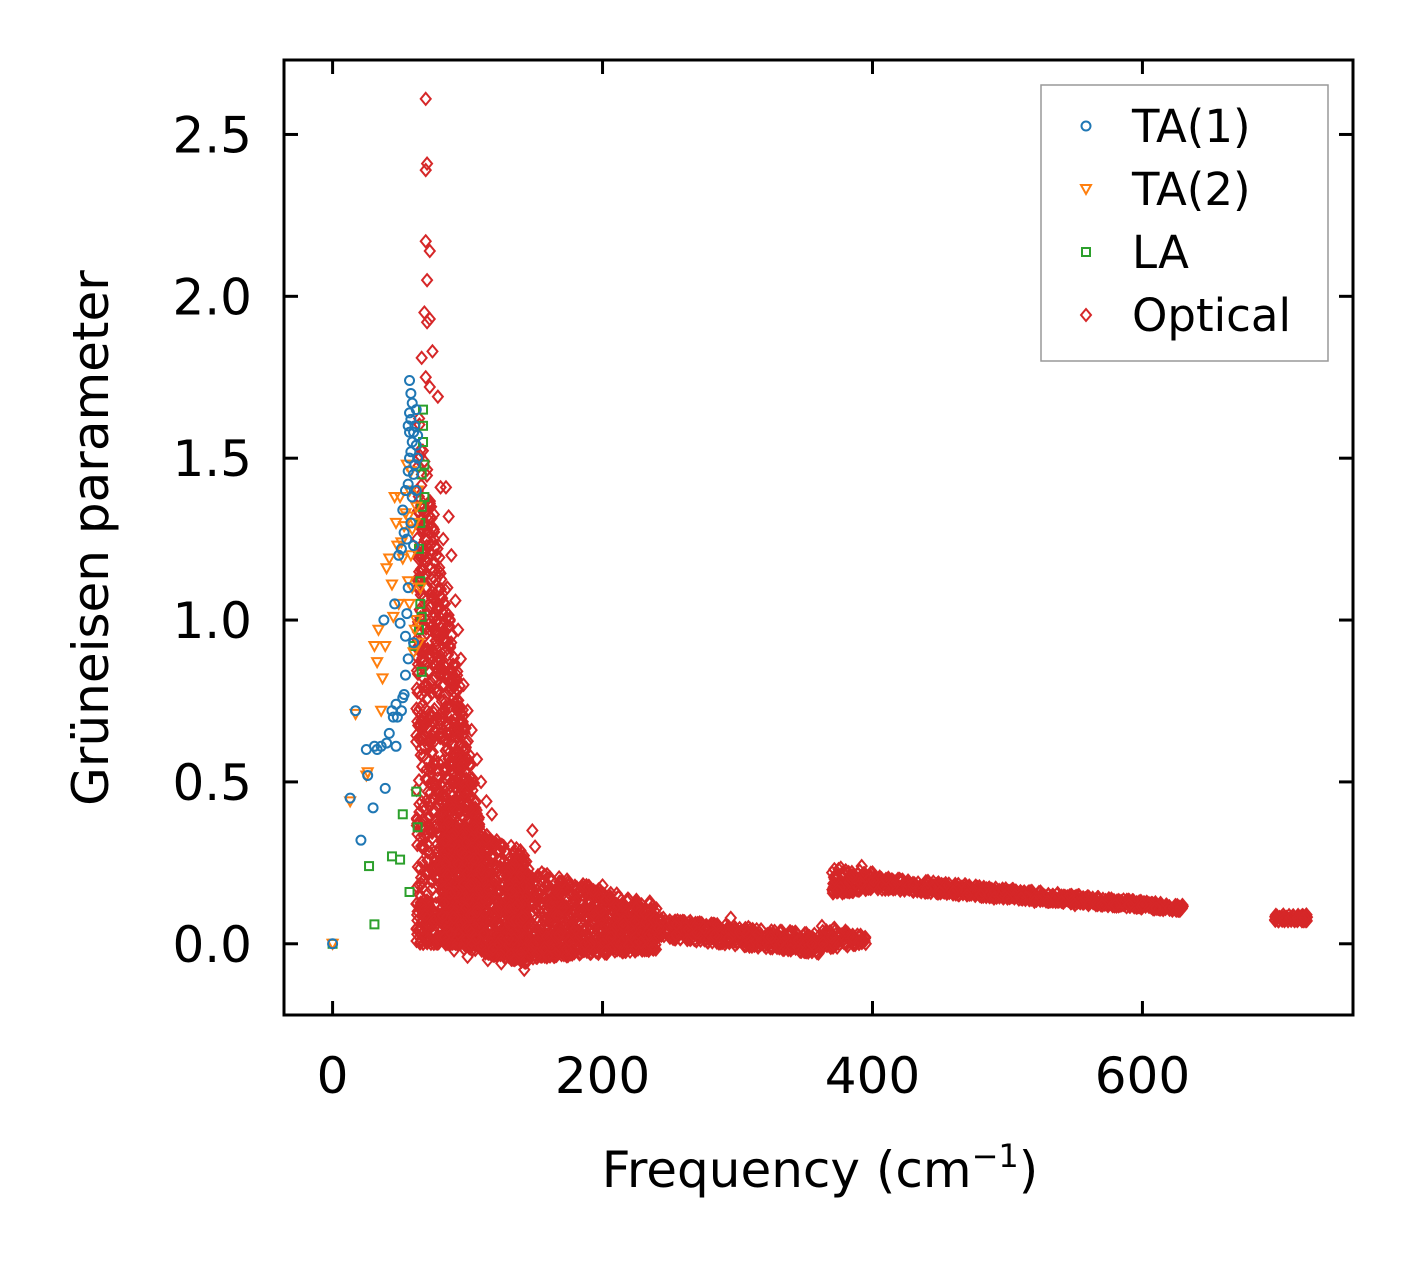 The height and width of the screenshot is (1264, 1413). What do you see at coordinates (212, 135) in the screenshot?
I see `y-tick-label: 2.5` at bounding box center [212, 135].